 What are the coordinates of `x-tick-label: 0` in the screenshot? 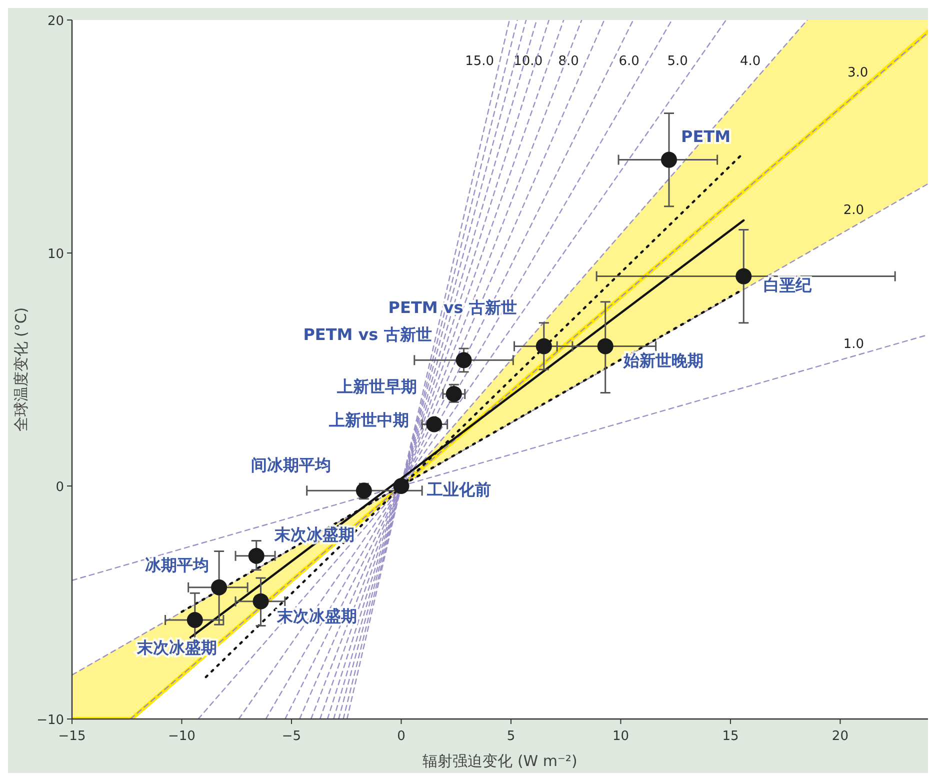 It's located at (401, 736).